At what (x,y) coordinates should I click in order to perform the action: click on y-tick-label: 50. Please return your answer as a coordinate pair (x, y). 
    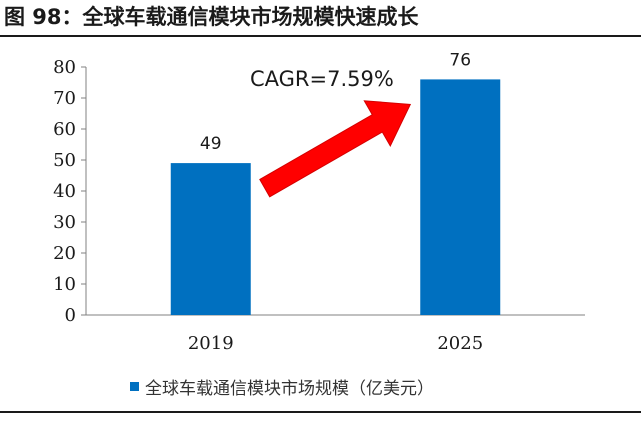
    Looking at the image, I should click on (64, 160).